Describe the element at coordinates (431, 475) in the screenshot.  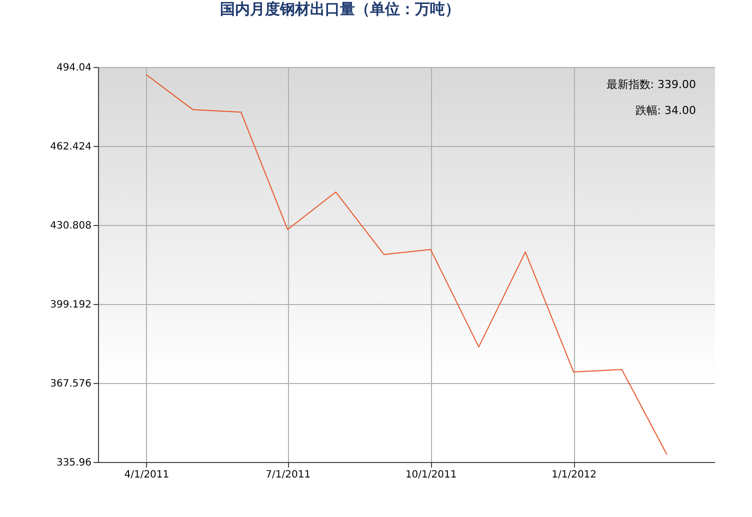
I see `x-tick-label: 10/1/2011` at that location.